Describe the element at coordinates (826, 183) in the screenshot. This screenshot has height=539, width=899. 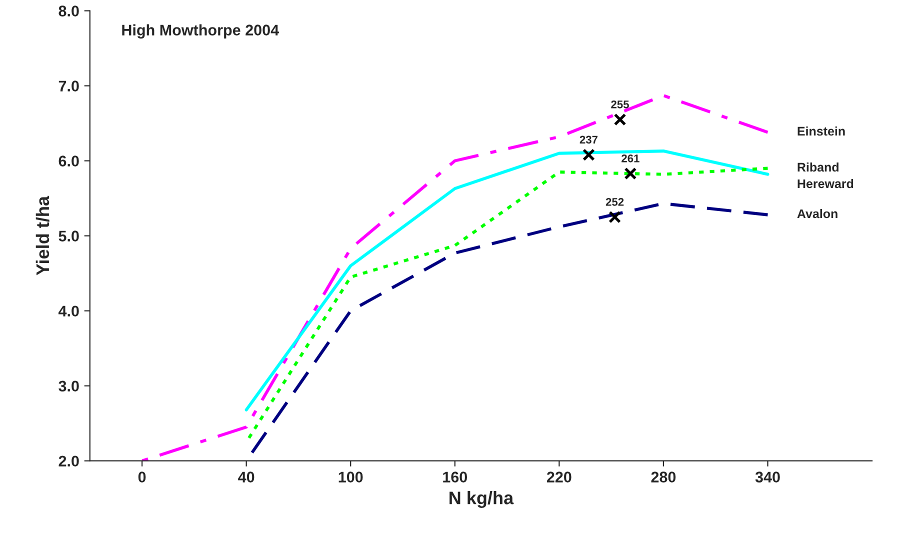
I see `text: Hereward` at that location.